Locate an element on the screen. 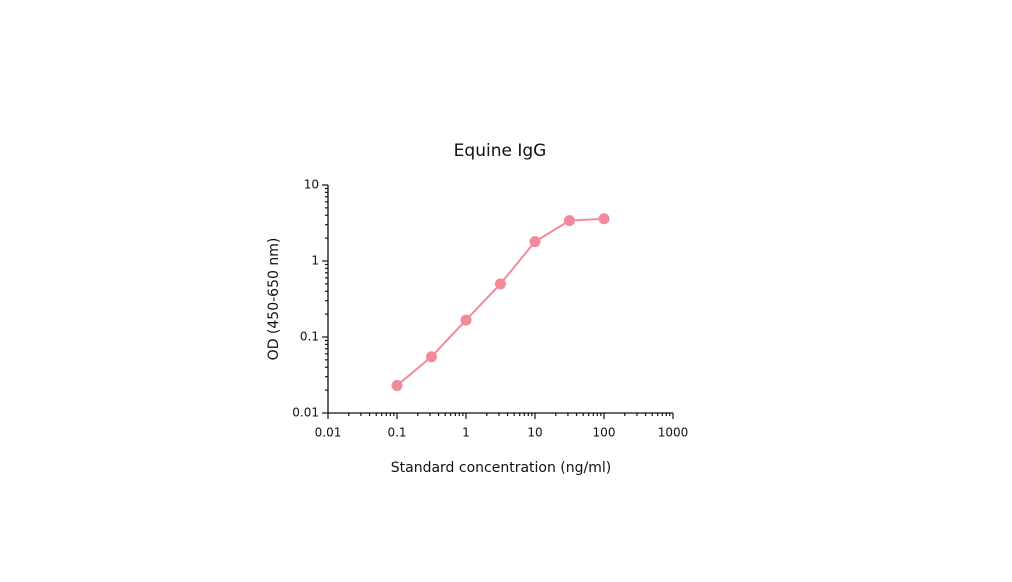 Image resolution: width=1012 pixels, height=582 pixels. y-tick-label: 1 is located at coordinates (315, 261).